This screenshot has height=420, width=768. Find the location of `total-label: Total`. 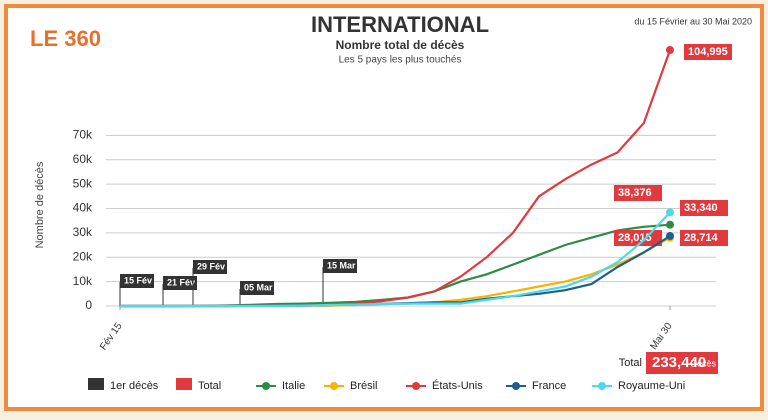

total-label: Total is located at coordinates (630, 363).